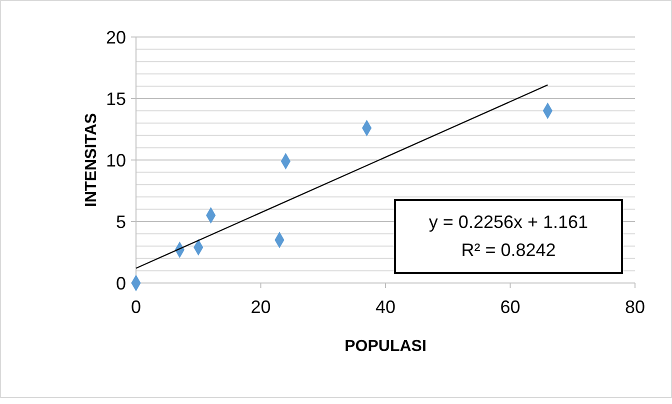 This screenshot has width=672, height=404. I want to click on y-tick-label: 0, so click(121, 283).